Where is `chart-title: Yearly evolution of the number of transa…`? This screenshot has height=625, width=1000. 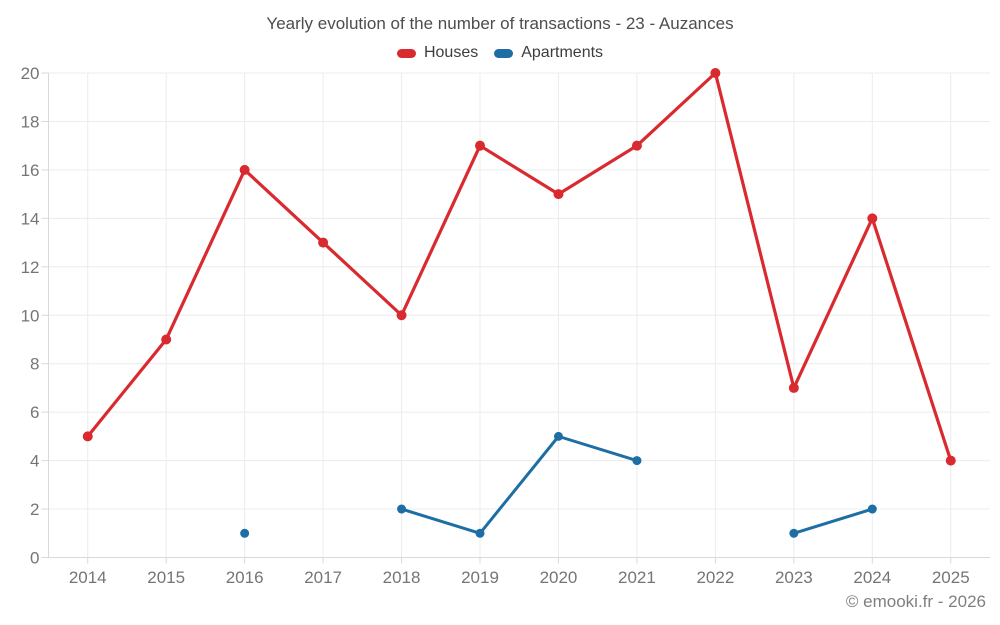
chart-title: Yearly evolution of the number of transa… is located at coordinates (500, 23).